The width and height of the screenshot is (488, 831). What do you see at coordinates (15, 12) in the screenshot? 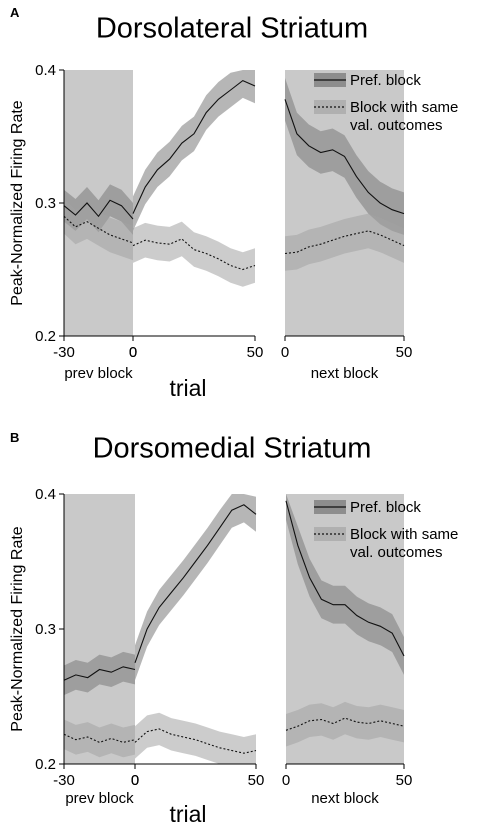
I see `panel-letter: A` at bounding box center [15, 12].